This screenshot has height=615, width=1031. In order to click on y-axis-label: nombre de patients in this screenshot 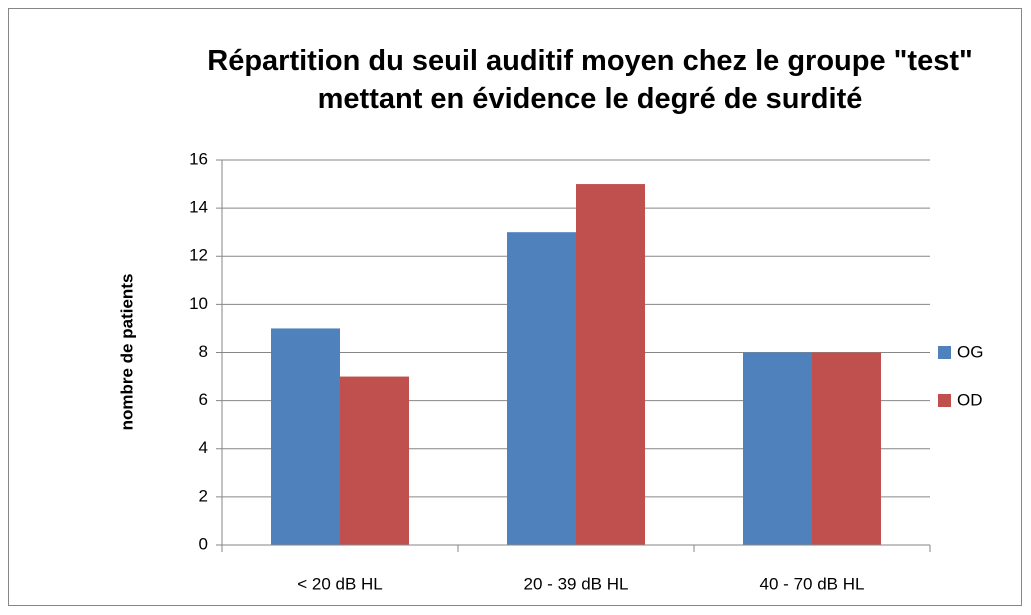, I will do `click(126, 352)`.